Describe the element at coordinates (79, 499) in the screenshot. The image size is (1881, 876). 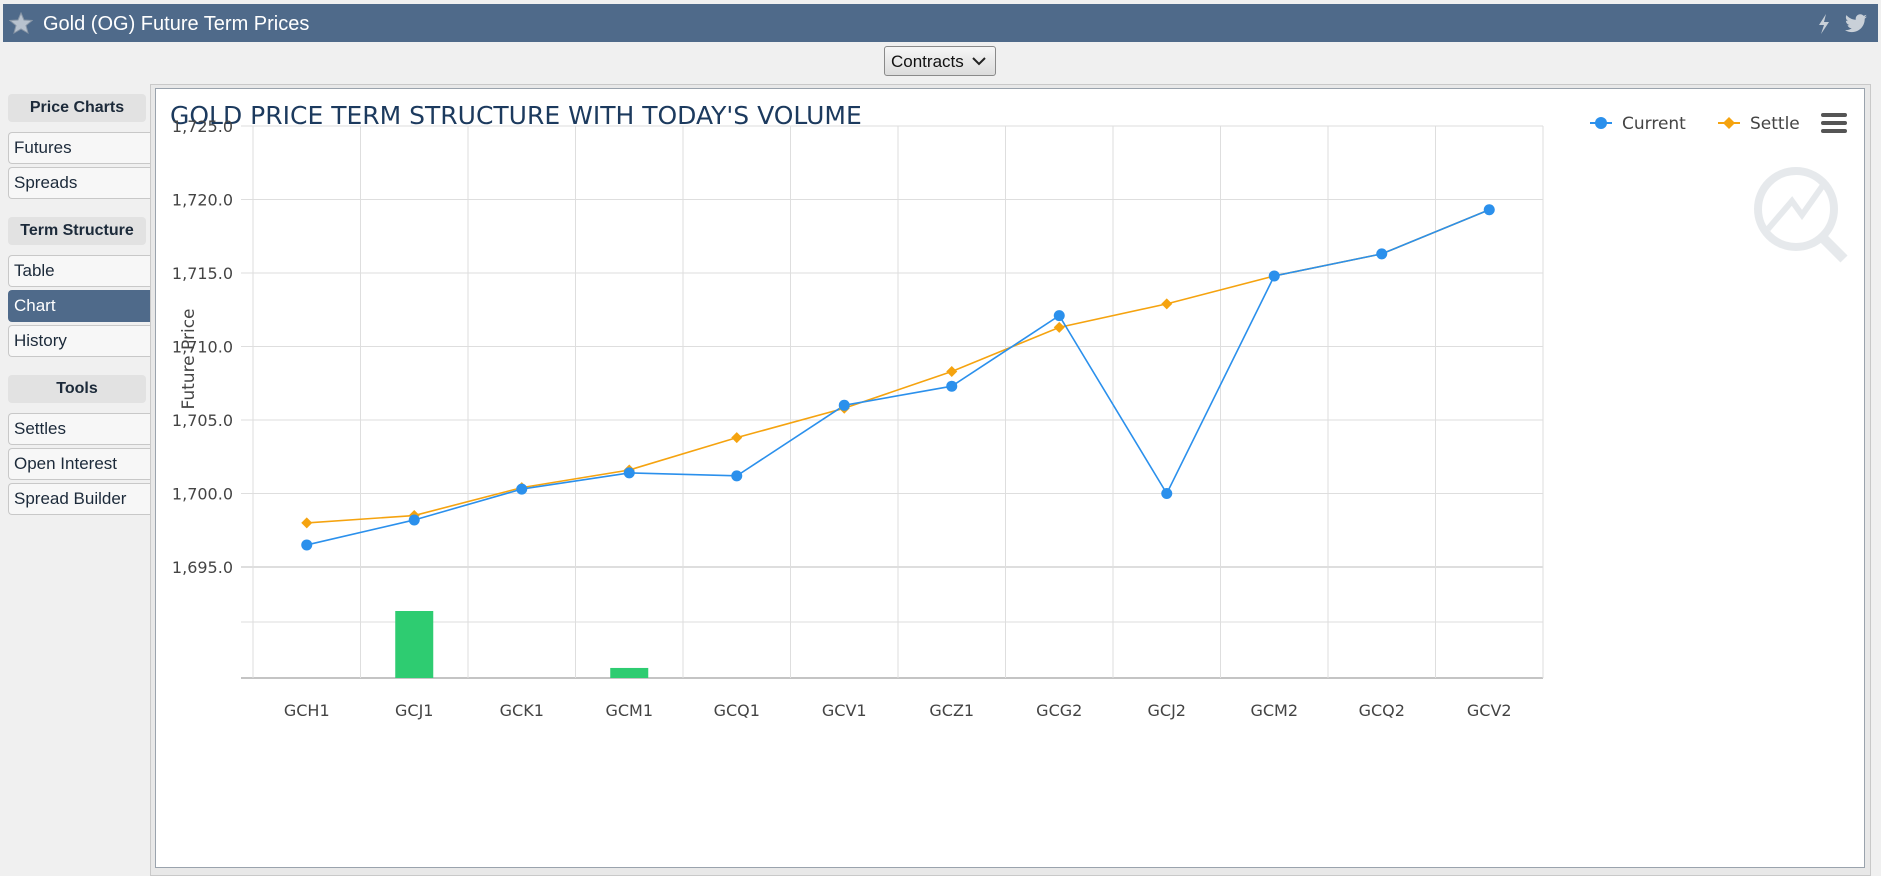
I see `sidebar-item-spread-builder: Spread Builder` at that location.